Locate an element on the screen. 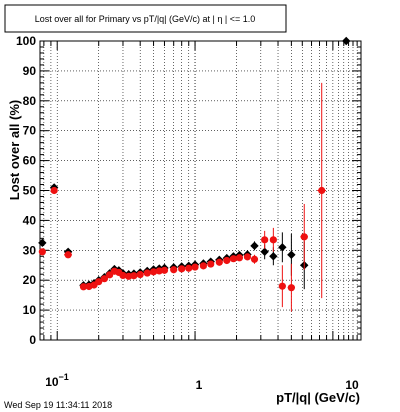  y-tick-labels: 0 10 20 30 40 50 60 70 80 90 100 is located at coordinates (26, 190).